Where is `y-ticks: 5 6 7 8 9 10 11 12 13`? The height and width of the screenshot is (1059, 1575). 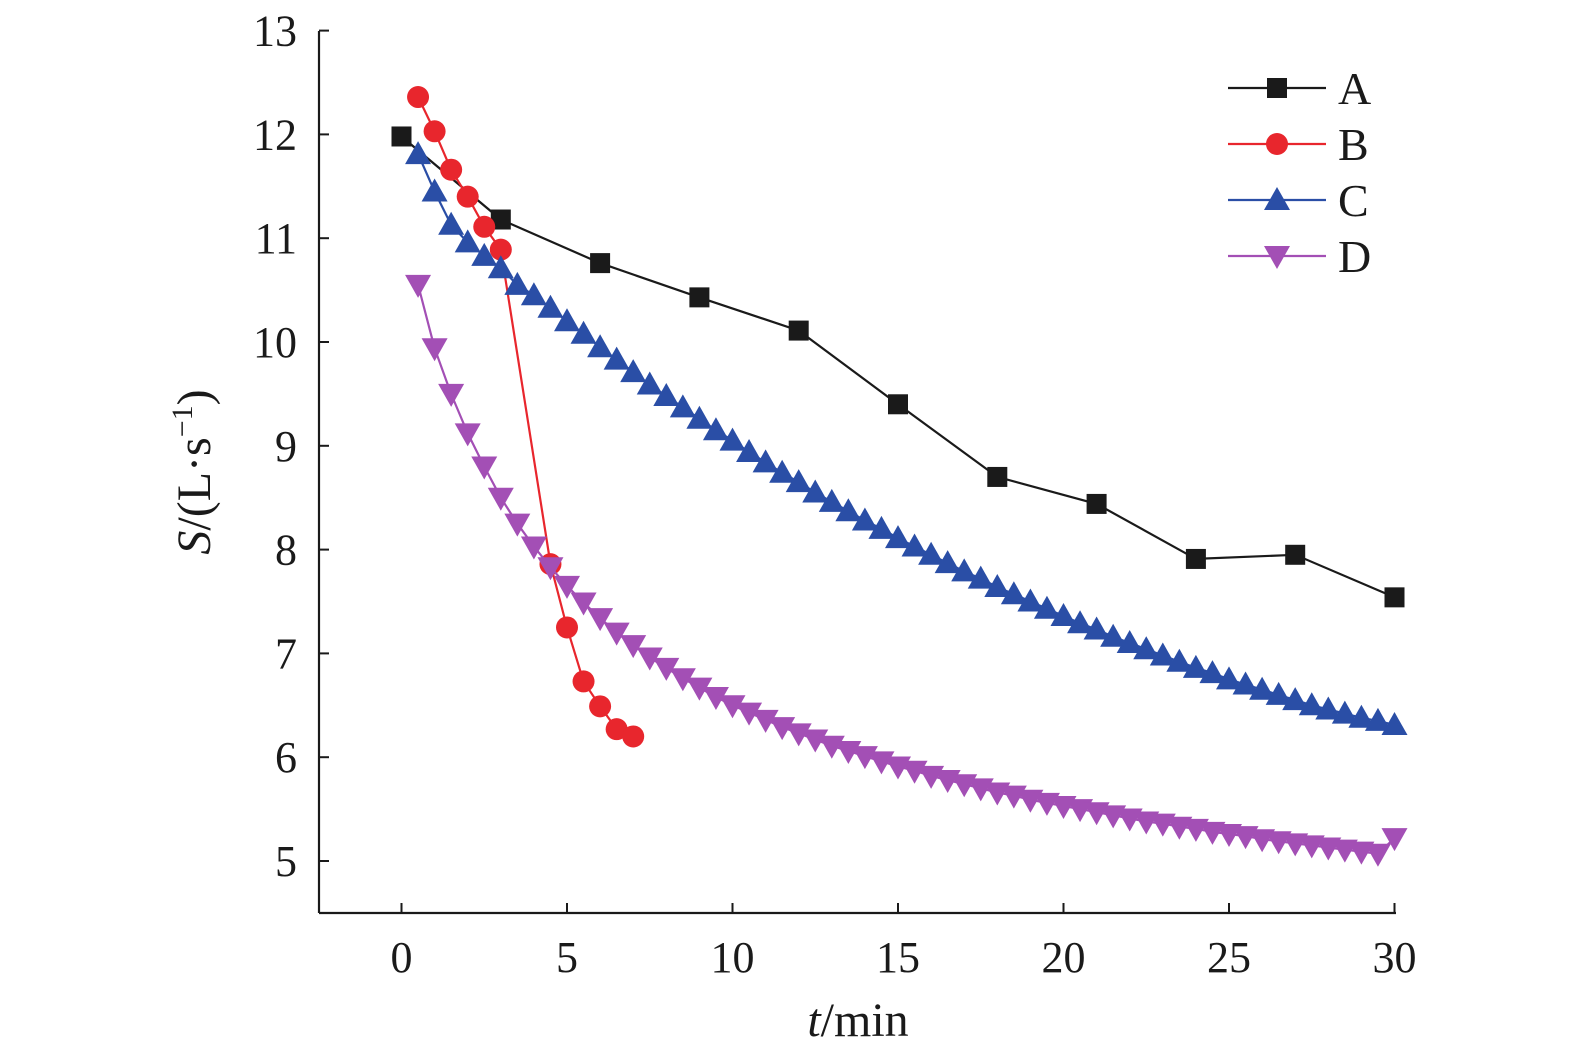 y-ticks: 5 6 7 8 9 10 11 12 13 is located at coordinates (291, 446).